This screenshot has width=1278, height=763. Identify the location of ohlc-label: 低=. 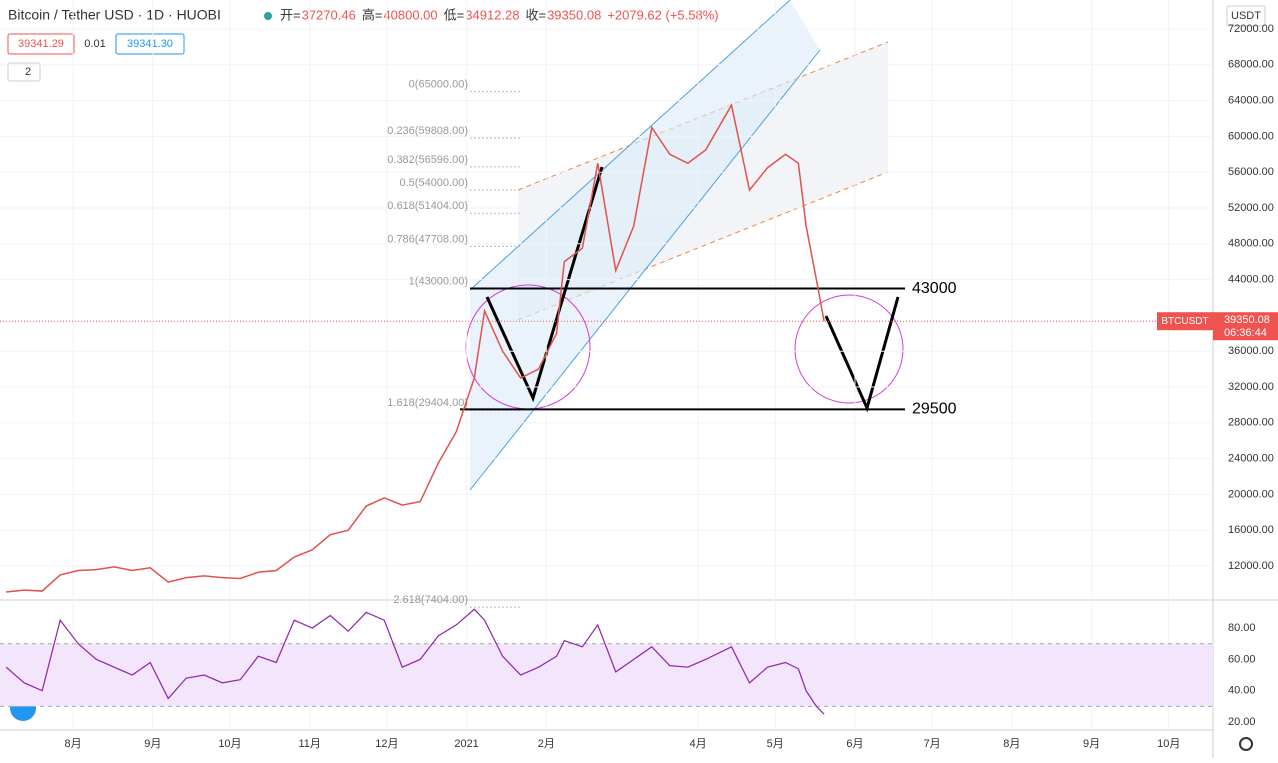
(454, 14).